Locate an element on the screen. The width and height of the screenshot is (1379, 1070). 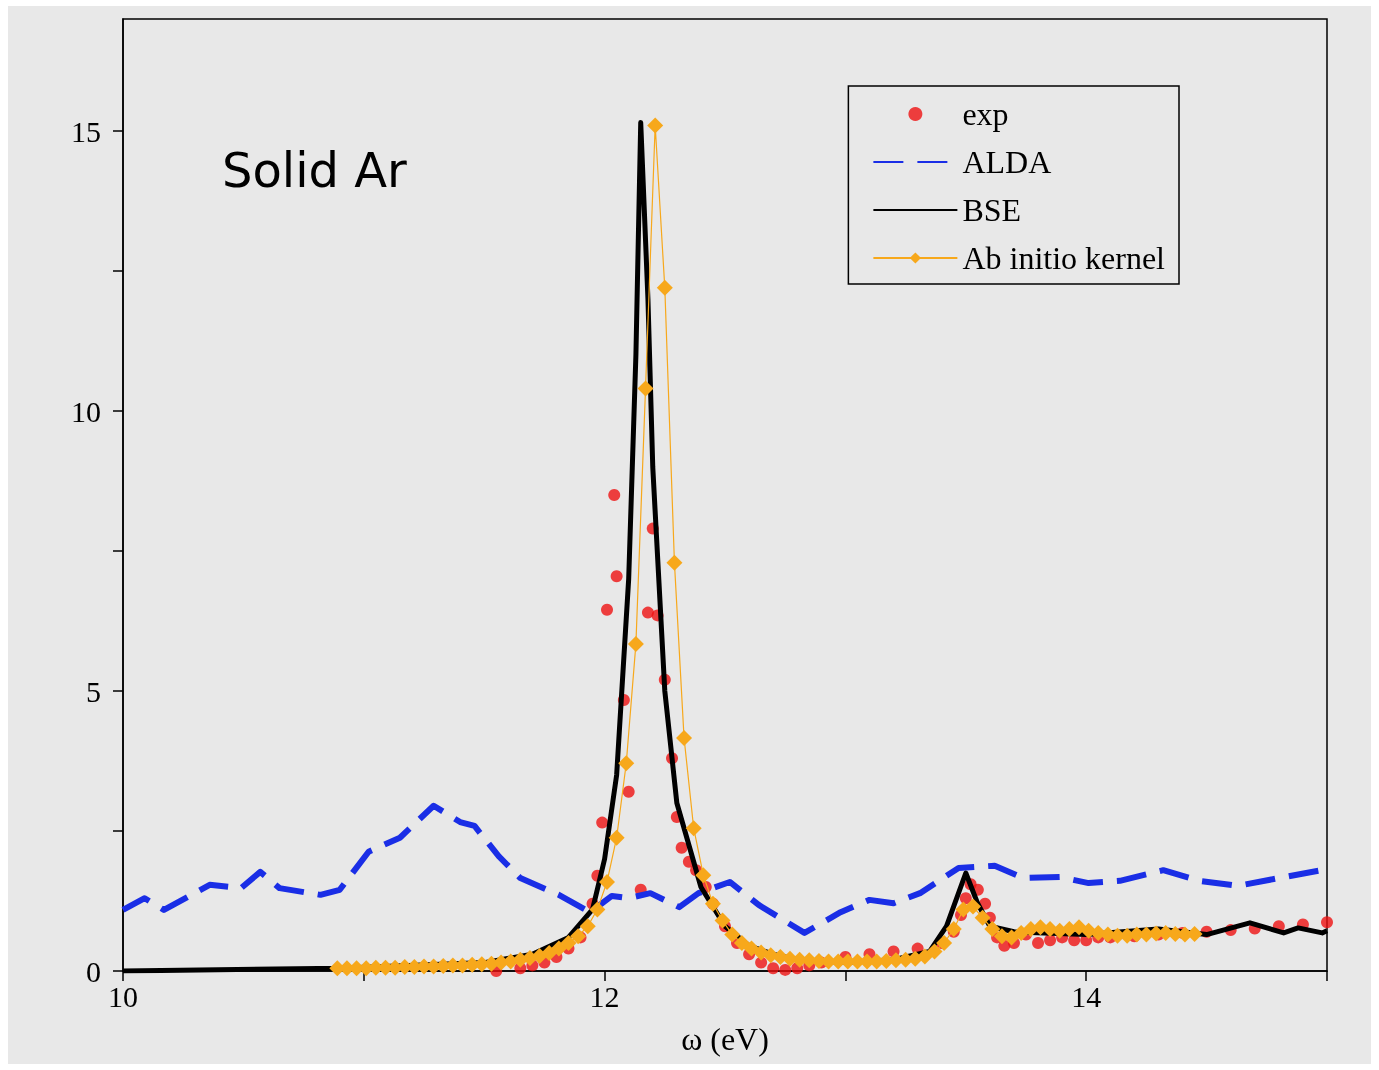
annotation: Solid Ar is located at coordinates (315, 170).